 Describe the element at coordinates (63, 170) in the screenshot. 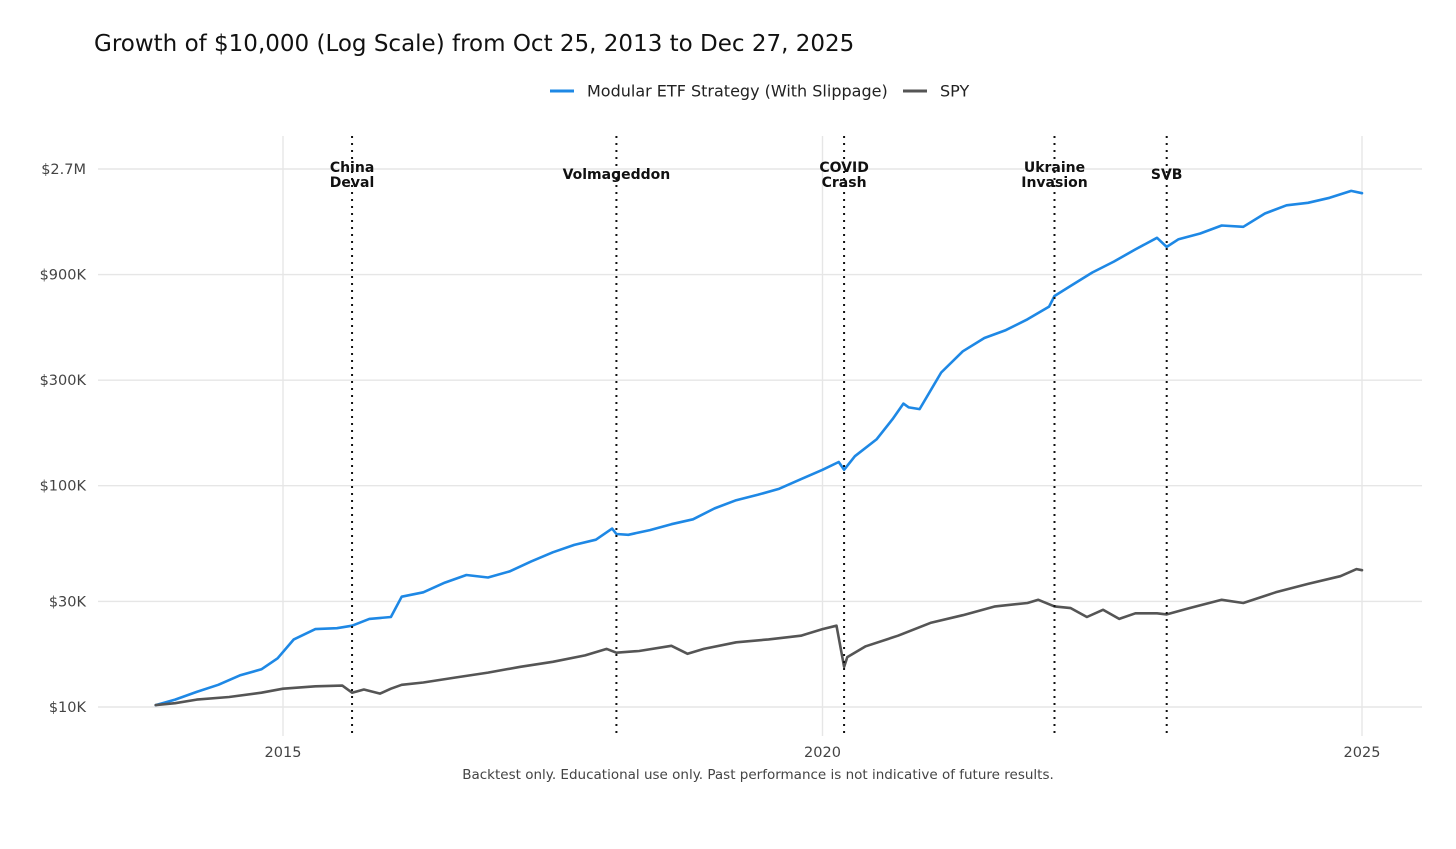

I see `y-tick-label: $2.7M` at that location.